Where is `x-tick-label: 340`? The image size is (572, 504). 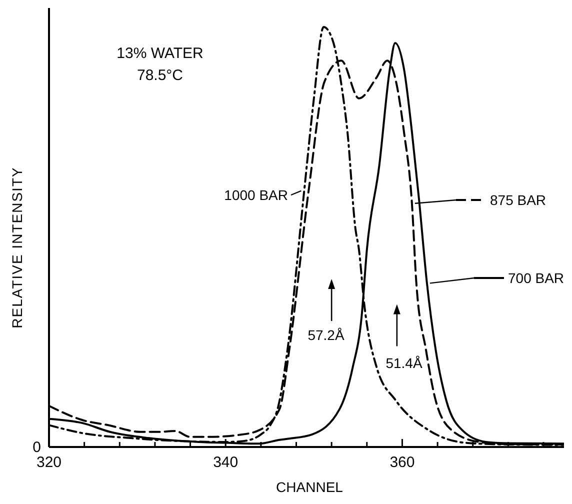
x-tick-label: 340 is located at coordinates (225, 462).